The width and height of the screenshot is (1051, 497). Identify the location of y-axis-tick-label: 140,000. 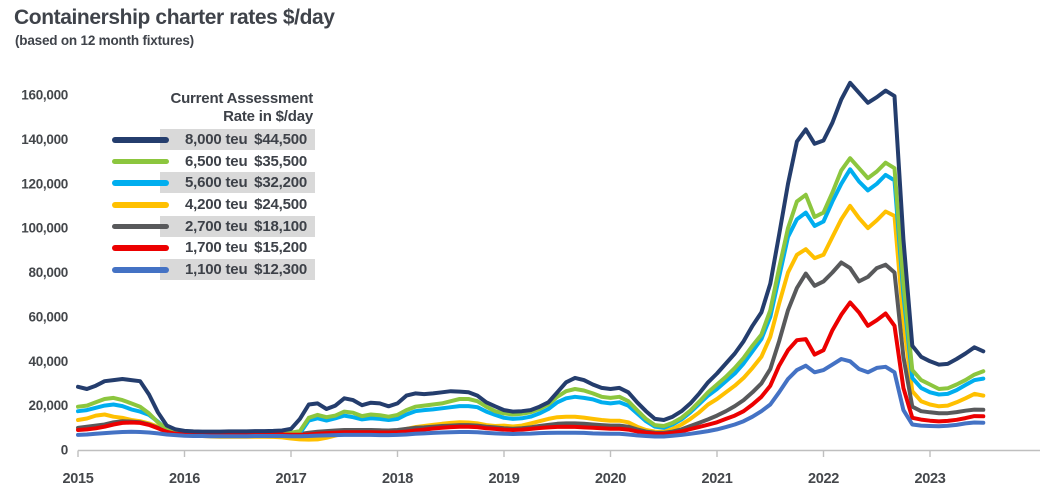
(44, 139).